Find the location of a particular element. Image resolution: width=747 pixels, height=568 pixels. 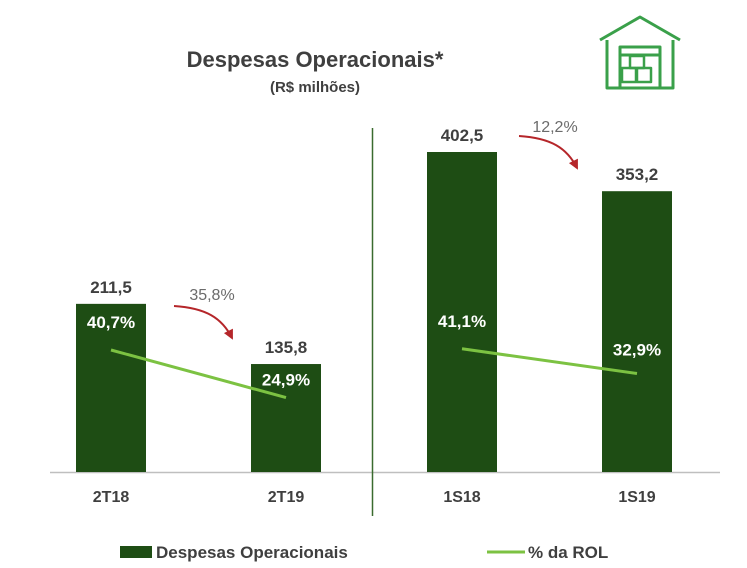

legend-label-despesas: Despesas Operacionais is located at coordinates (252, 552).